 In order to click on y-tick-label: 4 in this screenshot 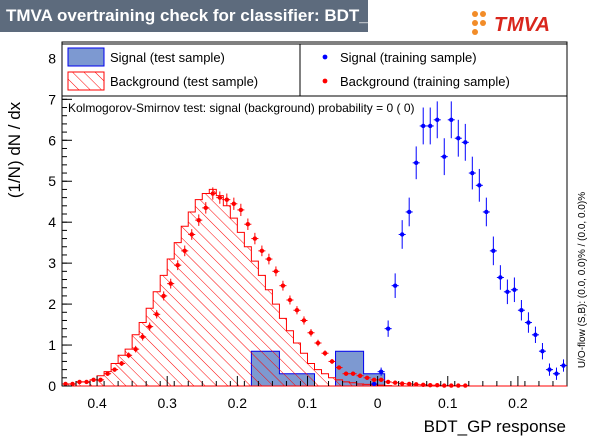, I will do `click(52, 222)`.